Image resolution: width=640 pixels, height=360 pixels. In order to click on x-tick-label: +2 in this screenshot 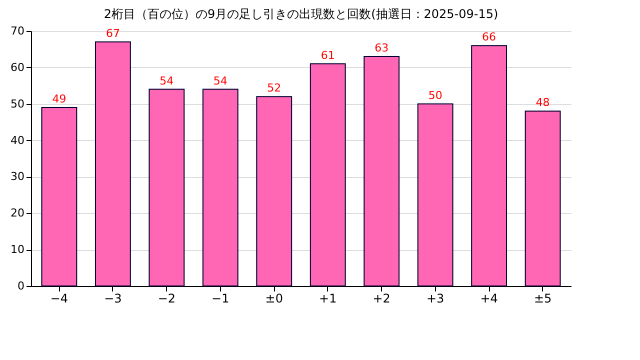, I will do `click(381, 299)`.